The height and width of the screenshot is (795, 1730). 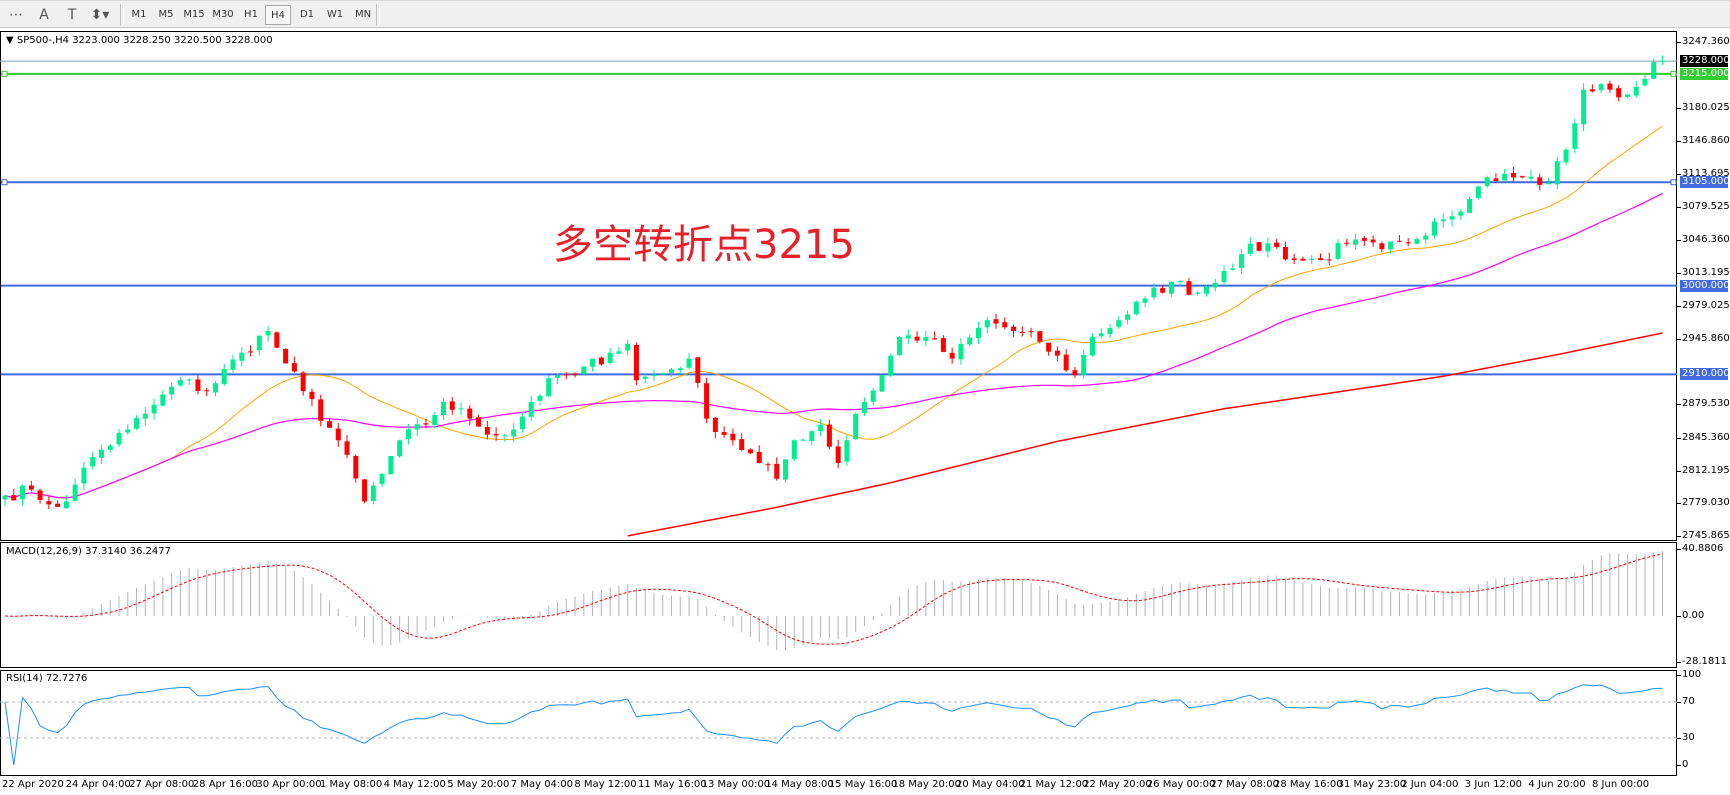 What do you see at coordinates (1688, 737) in the screenshot?
I see `rsi-axis-label: 30` at bounding box center [1688, 737].